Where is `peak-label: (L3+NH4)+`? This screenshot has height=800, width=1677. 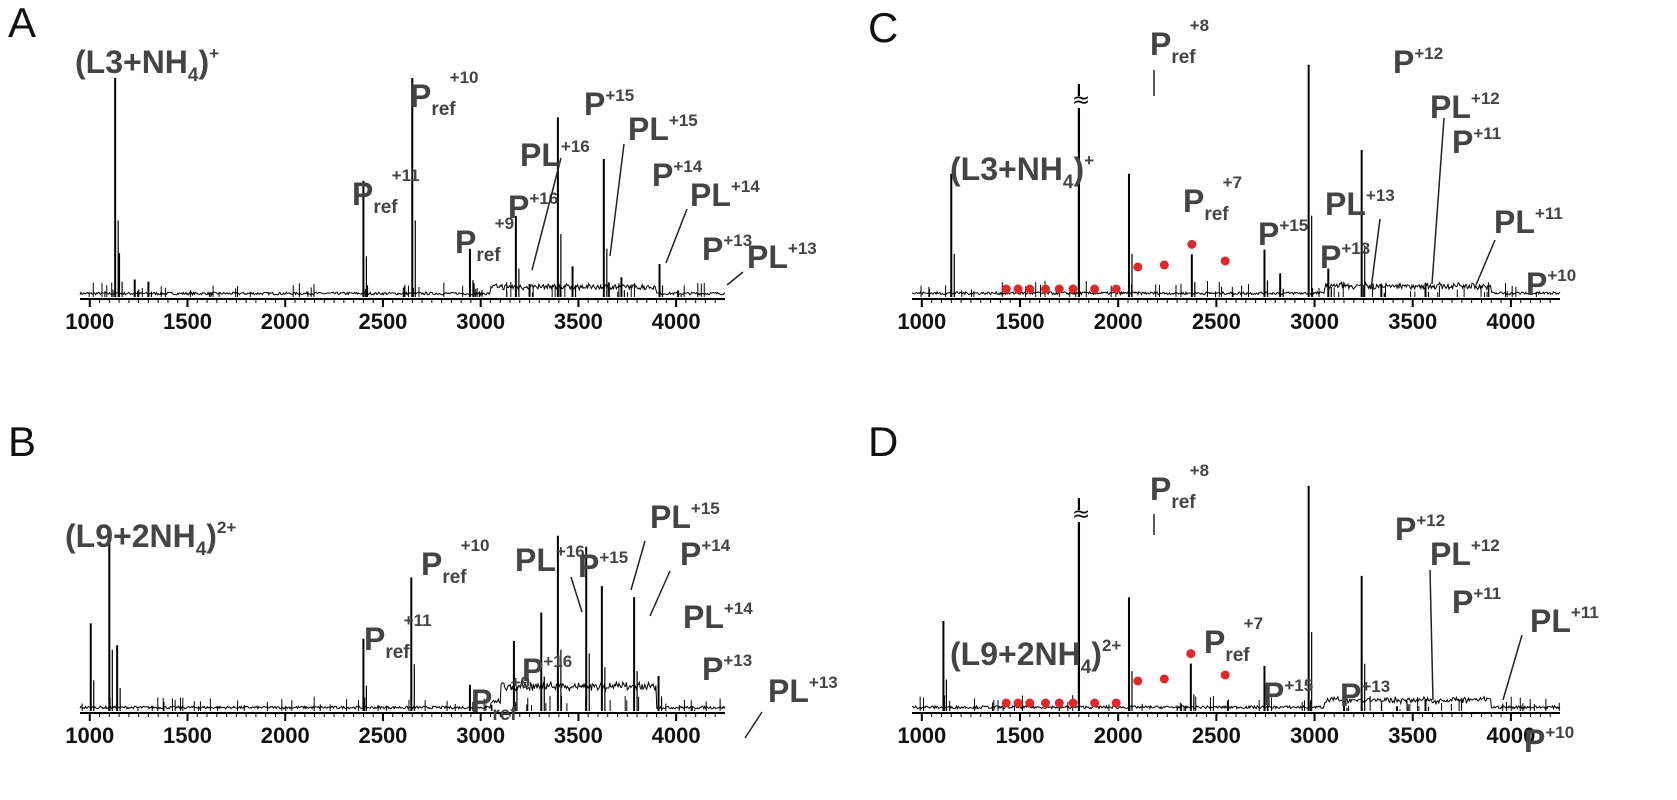
peak-label: (L3+NH4)+ is located at coordinates (147, 65).